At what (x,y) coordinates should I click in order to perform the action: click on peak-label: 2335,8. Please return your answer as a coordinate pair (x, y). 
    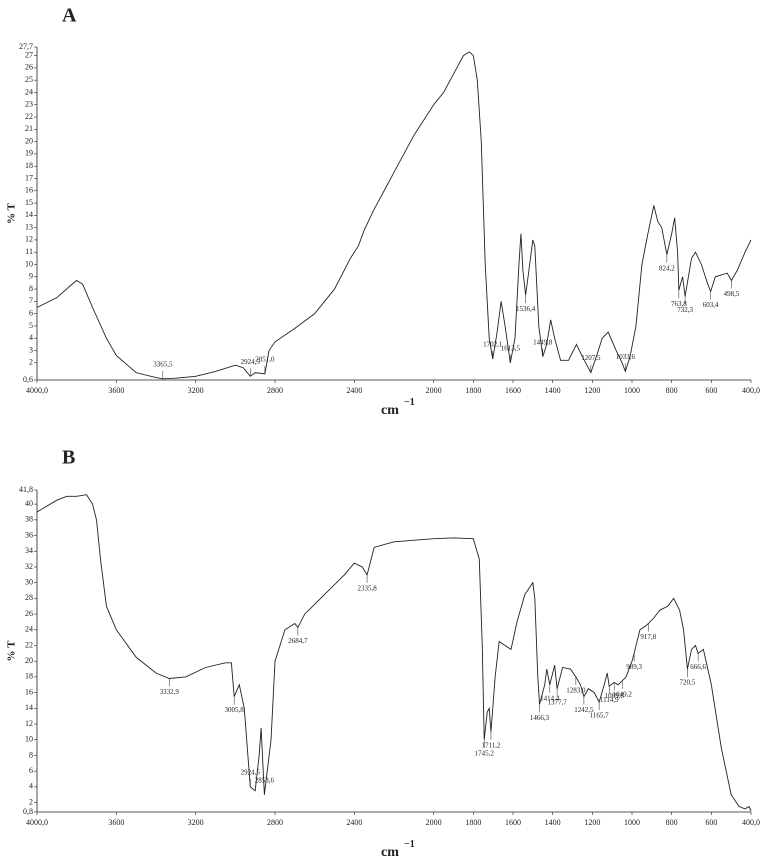
    Looking at the image, I should click on (367, 588).